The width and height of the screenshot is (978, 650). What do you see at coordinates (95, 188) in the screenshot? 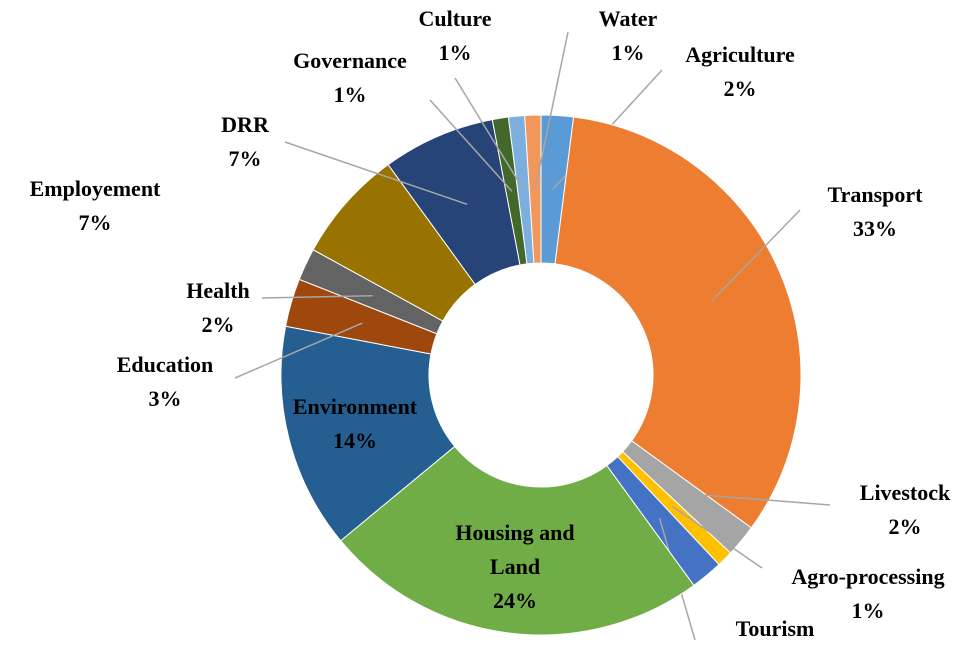
I see `category-label: Employement` at bounding box center [95, 188].